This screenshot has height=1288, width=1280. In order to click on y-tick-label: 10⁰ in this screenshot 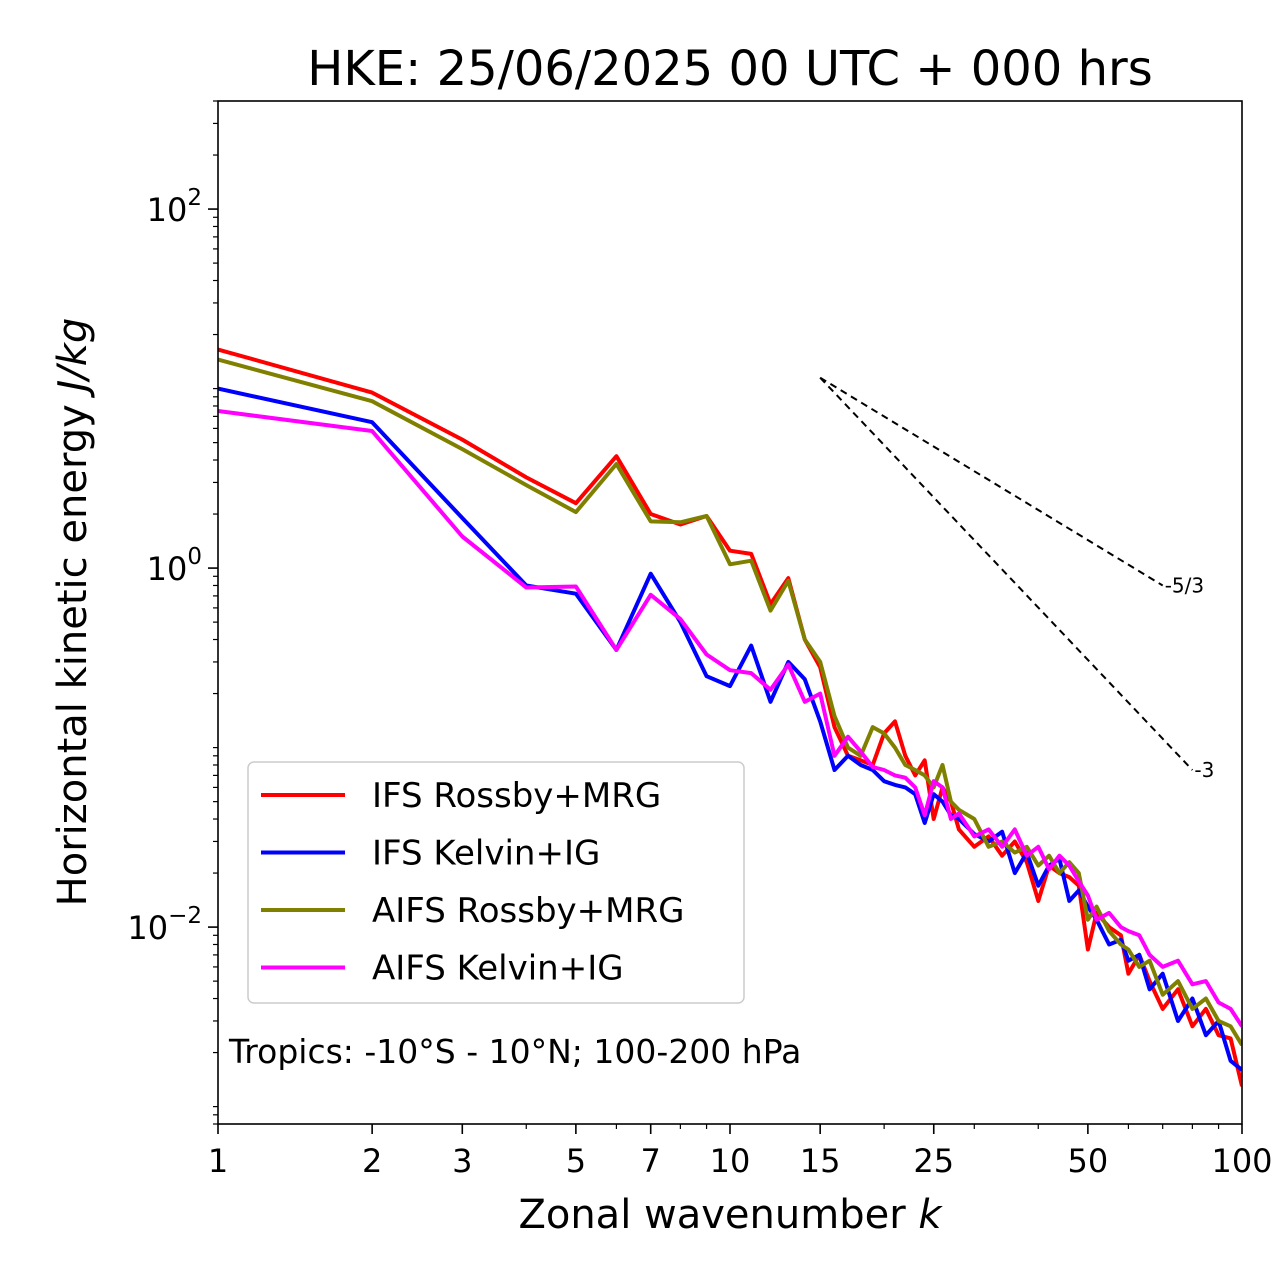, I will do `click(174, 566)`.